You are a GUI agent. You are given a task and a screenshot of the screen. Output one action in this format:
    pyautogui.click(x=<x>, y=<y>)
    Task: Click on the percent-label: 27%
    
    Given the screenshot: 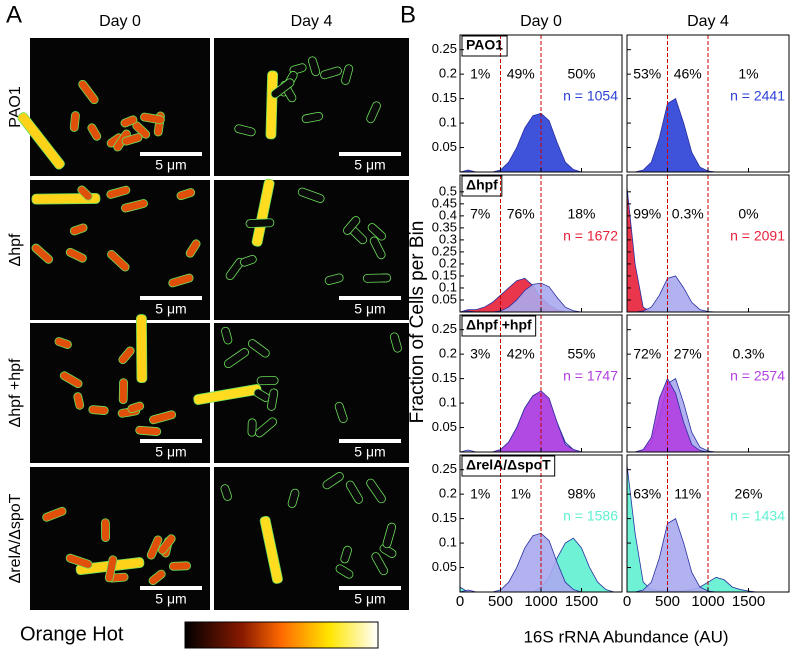 What is the action you would take?
    pyautogui.click(x=688, y=354)
    